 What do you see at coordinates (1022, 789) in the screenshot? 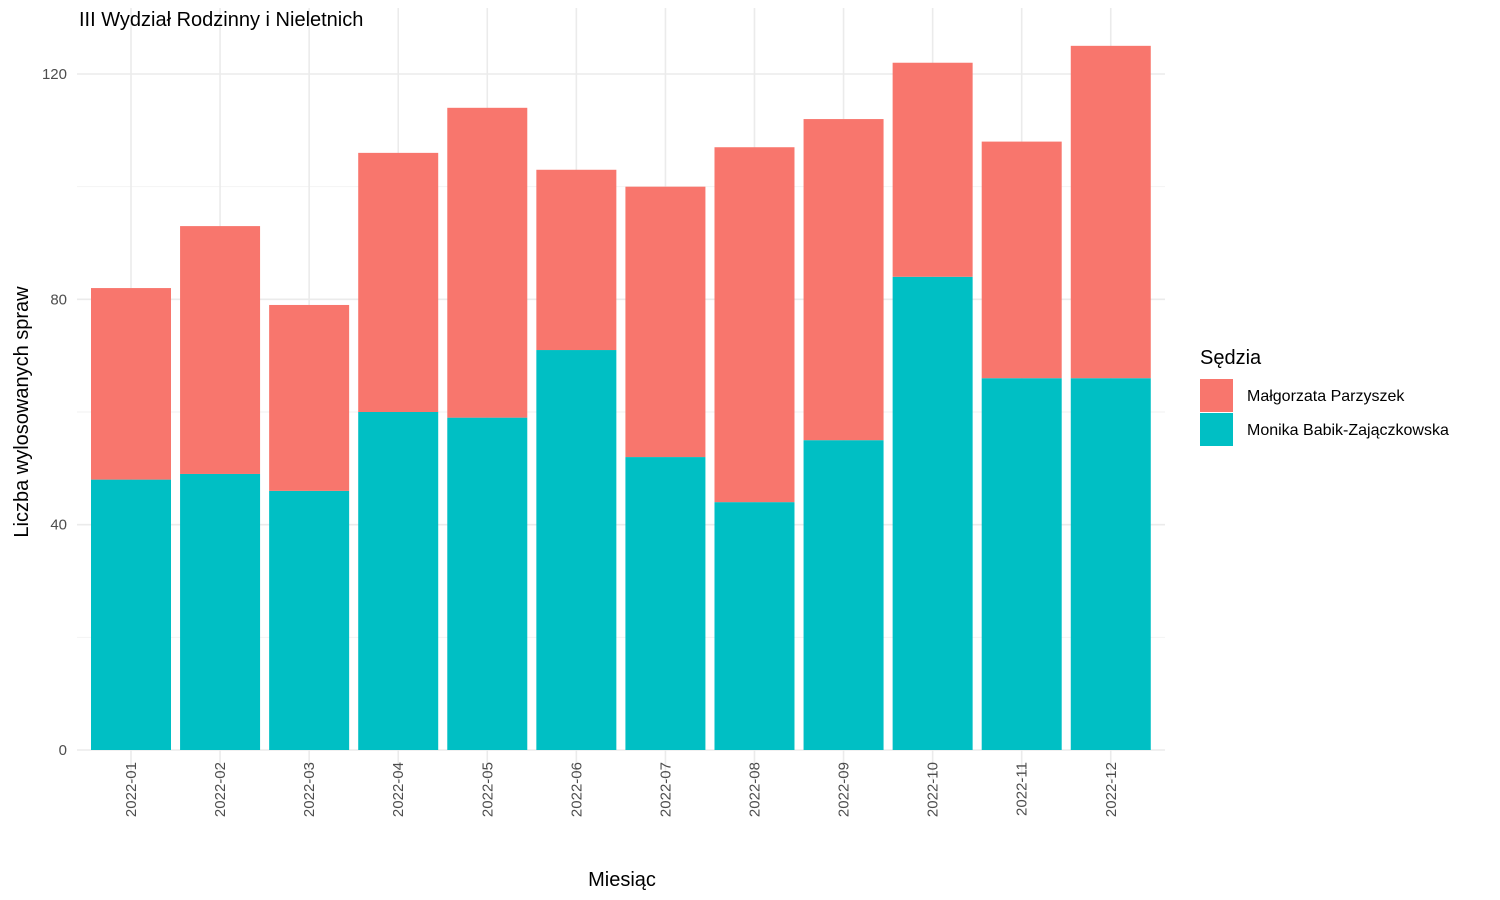
I see `x-tick-label: 2022-11` at bounding box center [1022, 789].